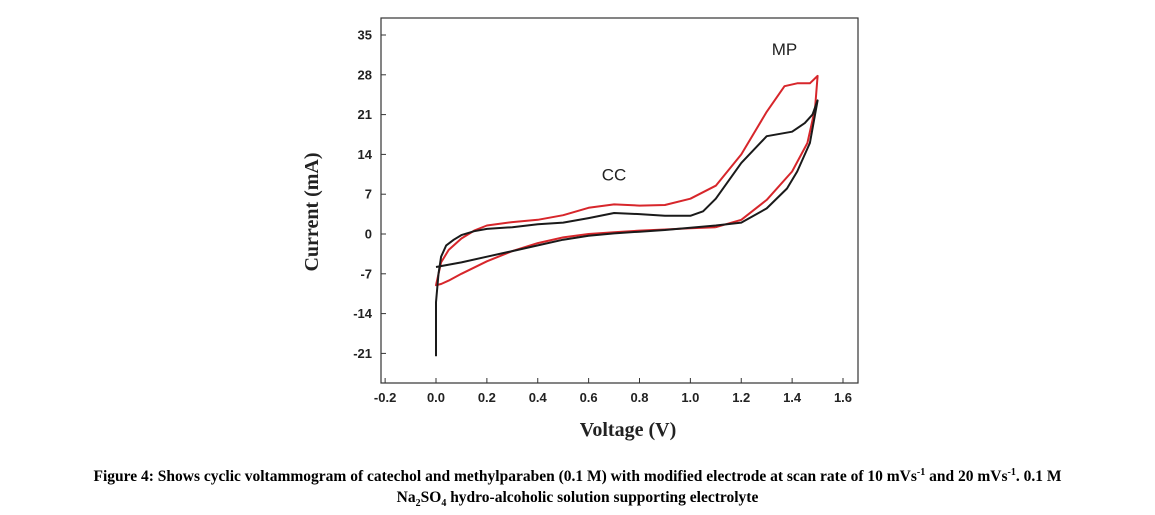 The height and width of the screenshot is (515, 1155). Describe the element at coordinates (614, 174) in the screenshot. I see `annotation-cc: CC` at that location.